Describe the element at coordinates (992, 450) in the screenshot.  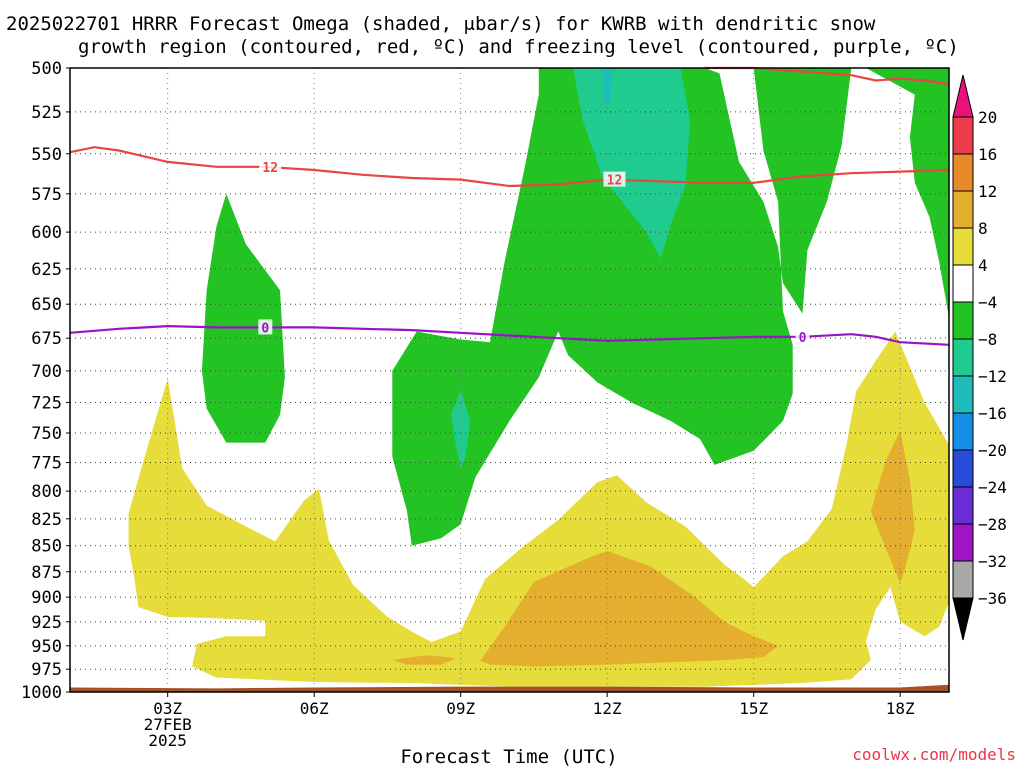
I see `colorbar-label-9: −20` at that location.